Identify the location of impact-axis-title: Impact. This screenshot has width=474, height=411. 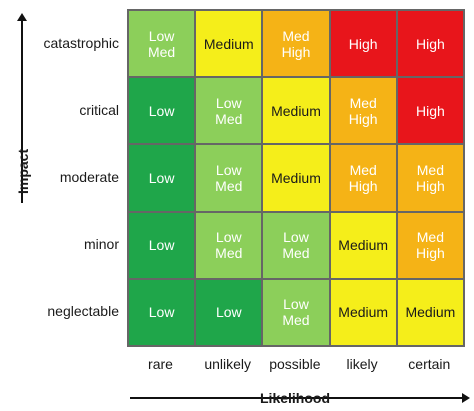
(23, 171).